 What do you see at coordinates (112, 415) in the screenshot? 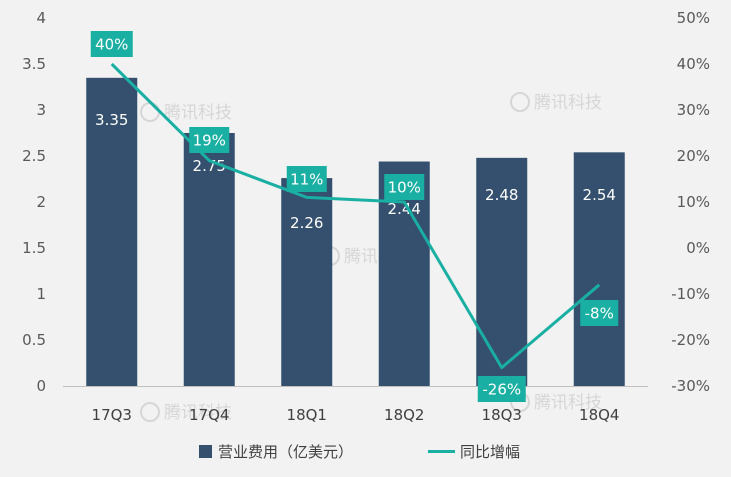
I see `x-tick-label: 17Q3` at bounding box center [112, 415].